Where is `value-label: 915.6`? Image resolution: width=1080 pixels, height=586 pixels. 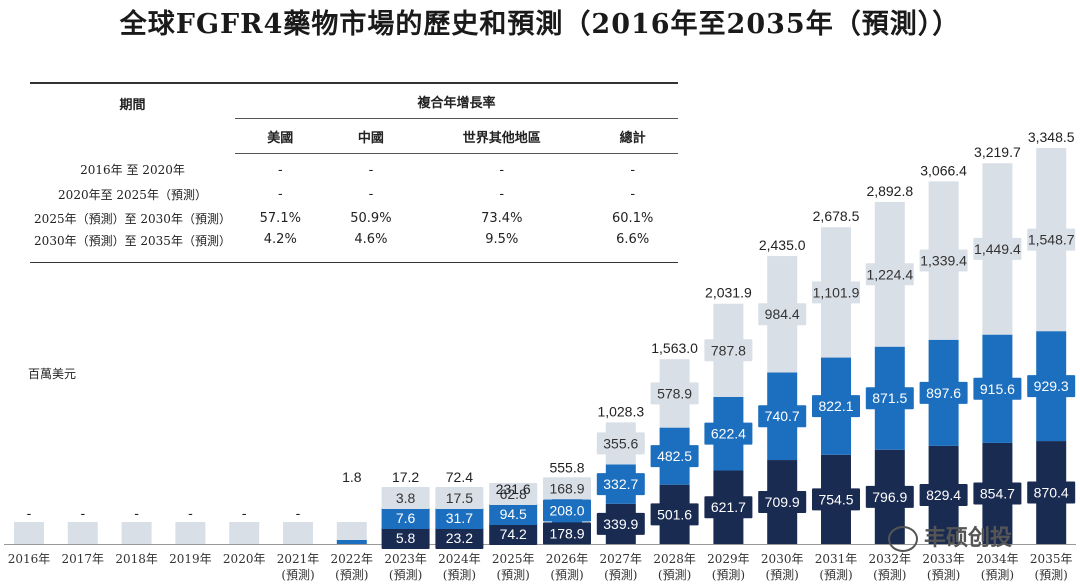
value-label: 915.6 is located at coordinates (997, 389).